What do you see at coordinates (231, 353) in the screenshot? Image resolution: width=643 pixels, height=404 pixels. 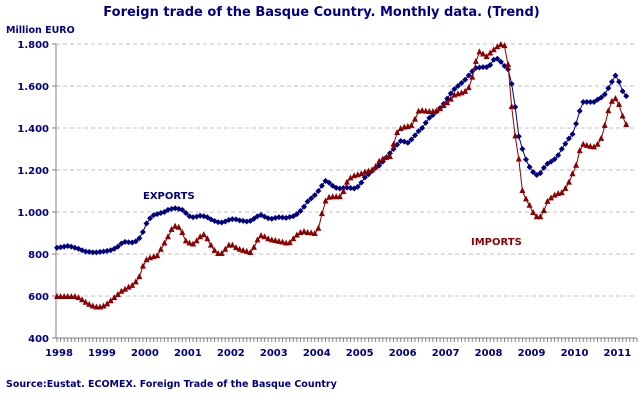 I see `x-tick-label: 2002` at bounding box center [231, 353].